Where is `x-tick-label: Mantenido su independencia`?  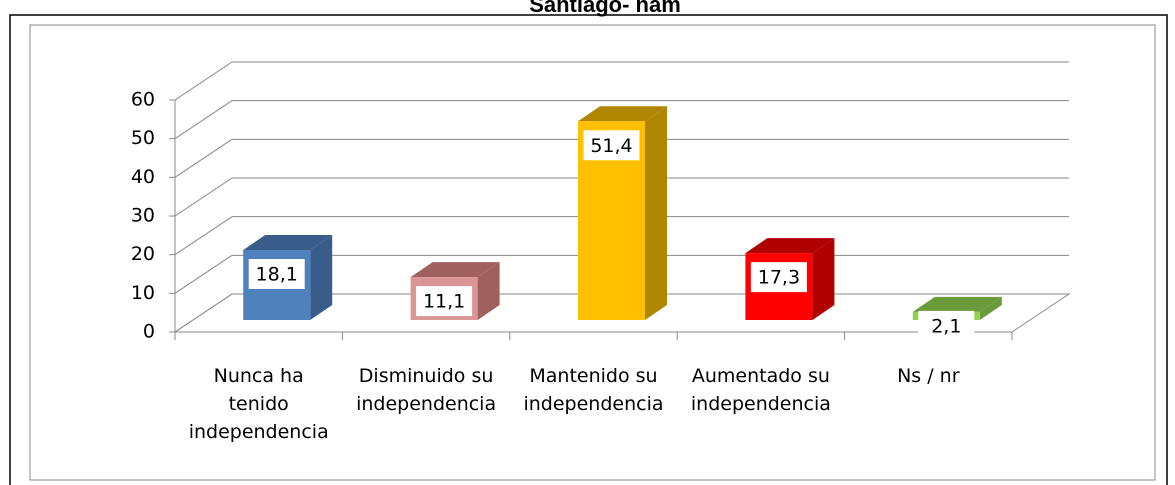
x-tick-label: Mantenido su independencia is located at coordinates (593, 390).